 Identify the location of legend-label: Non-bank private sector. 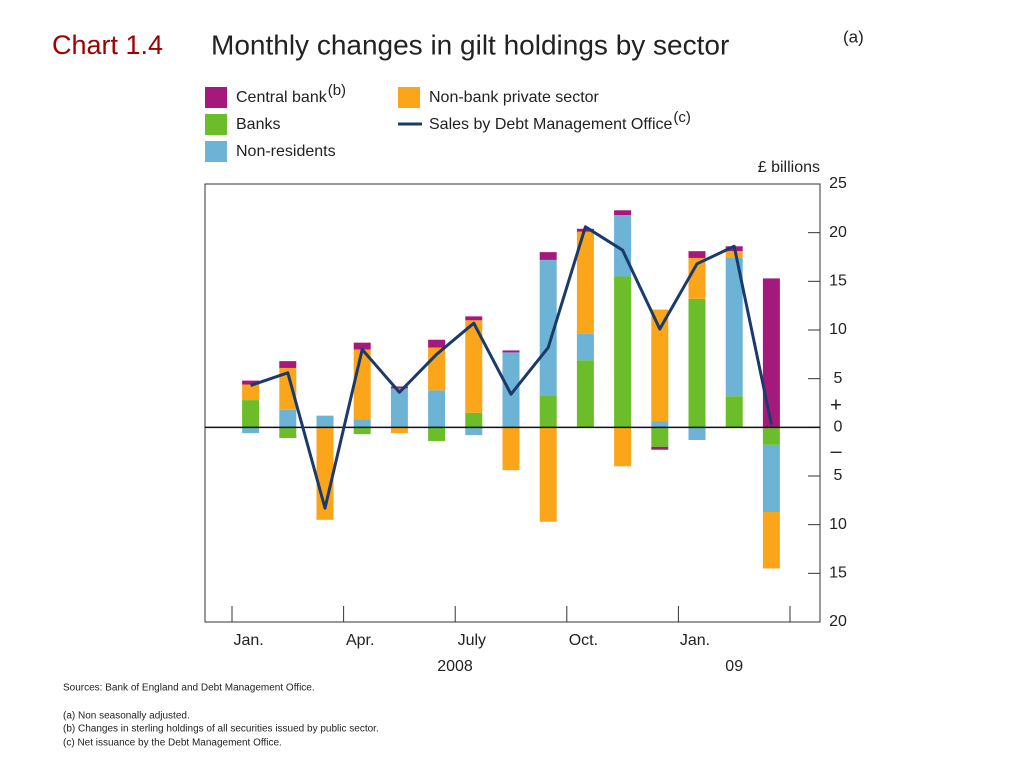
(514, 97).